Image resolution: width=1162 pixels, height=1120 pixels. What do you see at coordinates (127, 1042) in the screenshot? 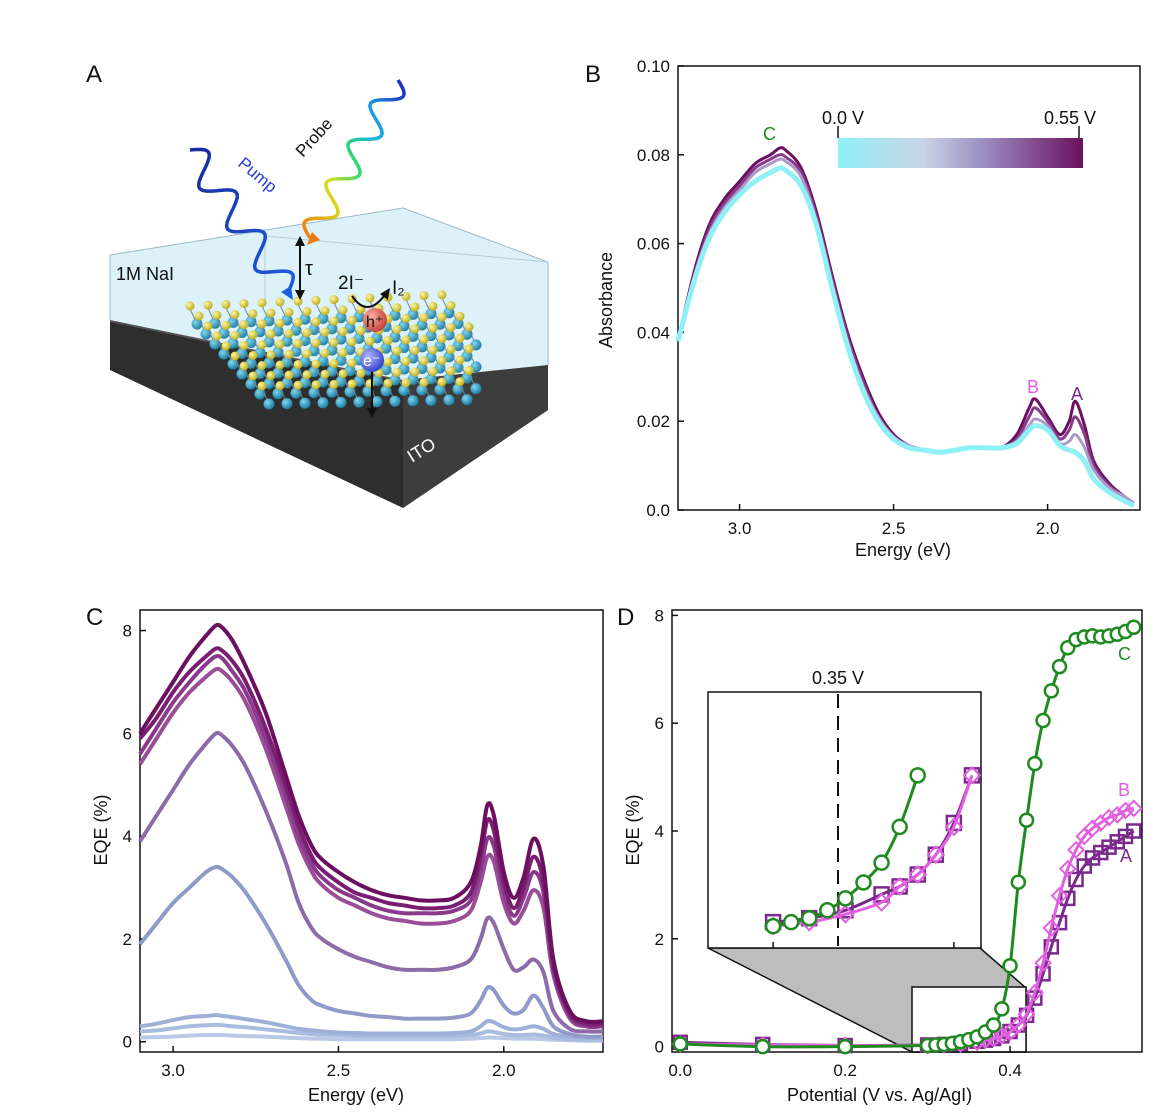
I see `c-y-tick-label: 0` at bounding box center [127, 1042].